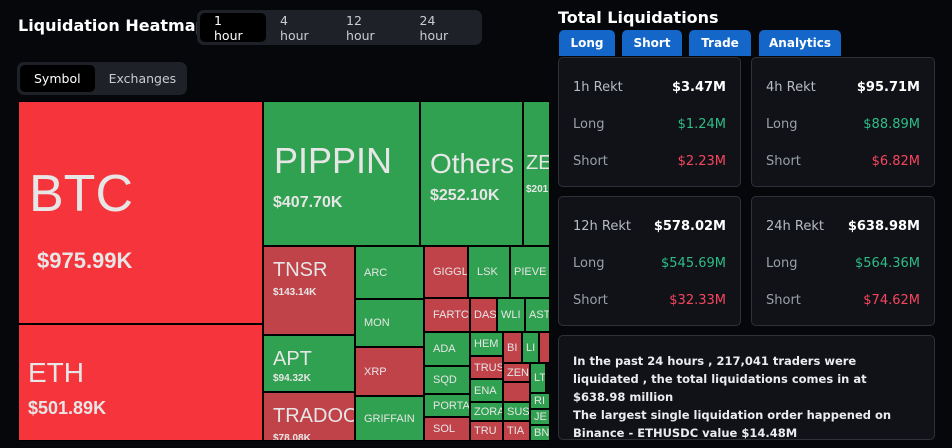 This screenshot has width=952, height=448. Describe the element at coordinates (538, 378) in the screenshot. I see `tile-lt: LT` at that location.